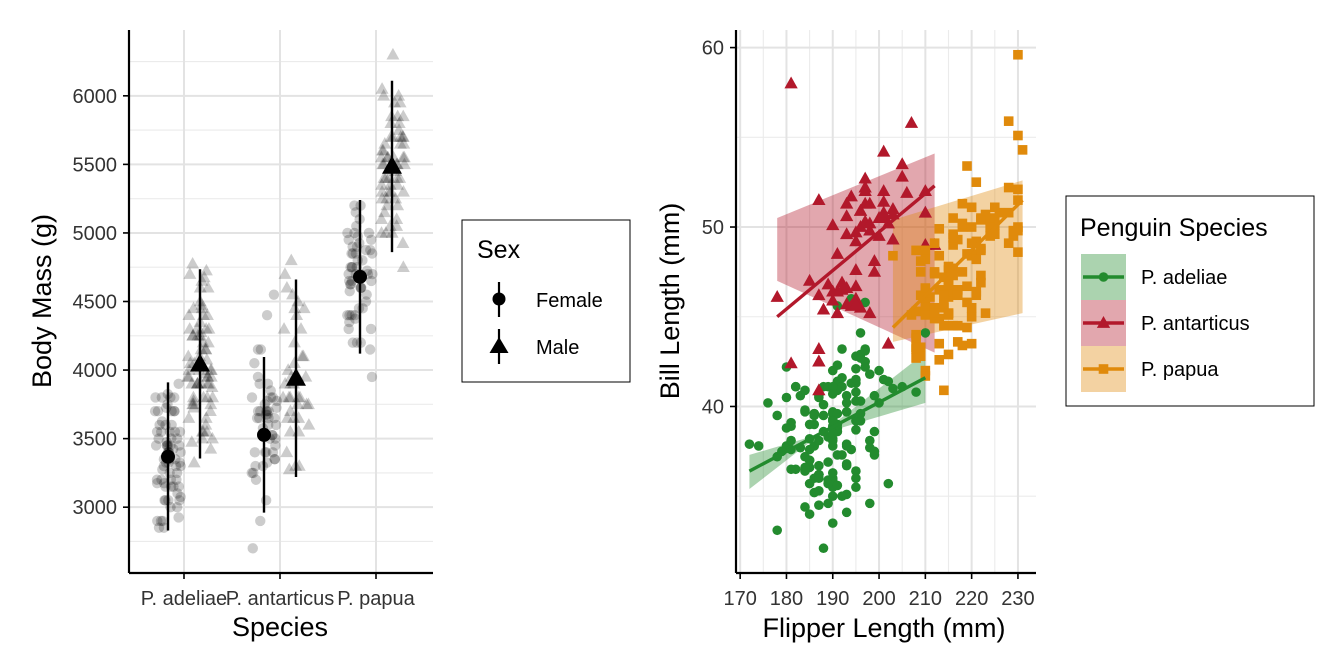 The width and height of the screenshot is (1344, 672). I want to click on x-axis-title: Species, so click(280, 627).